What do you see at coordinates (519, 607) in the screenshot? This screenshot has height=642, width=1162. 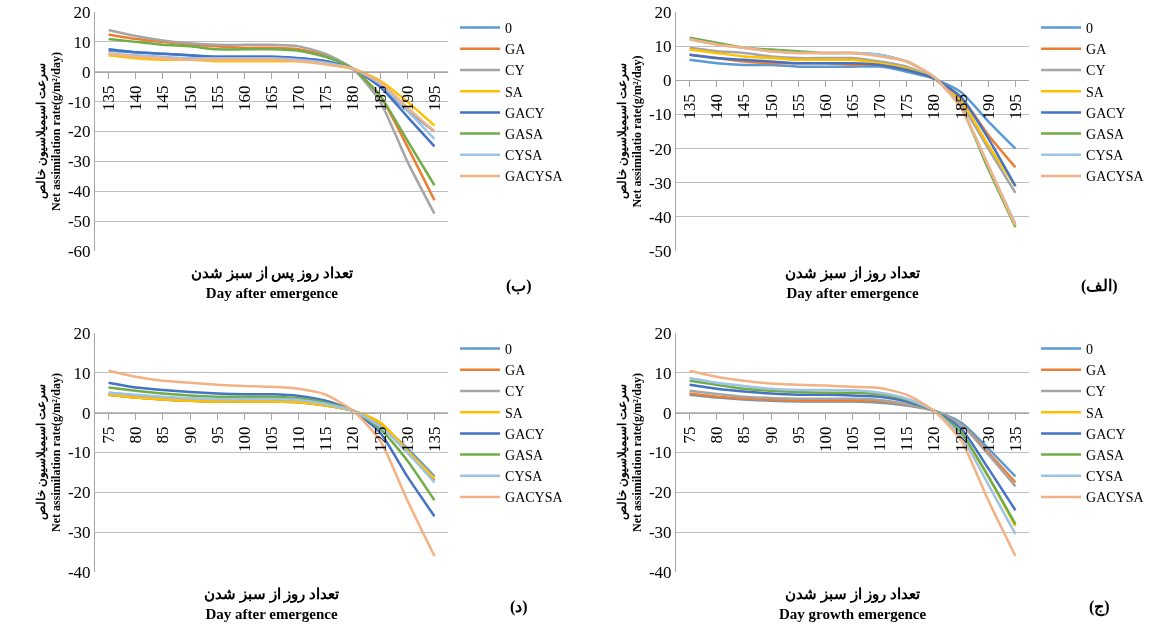 I see `text: (د)` at bounding box center [519, 607].